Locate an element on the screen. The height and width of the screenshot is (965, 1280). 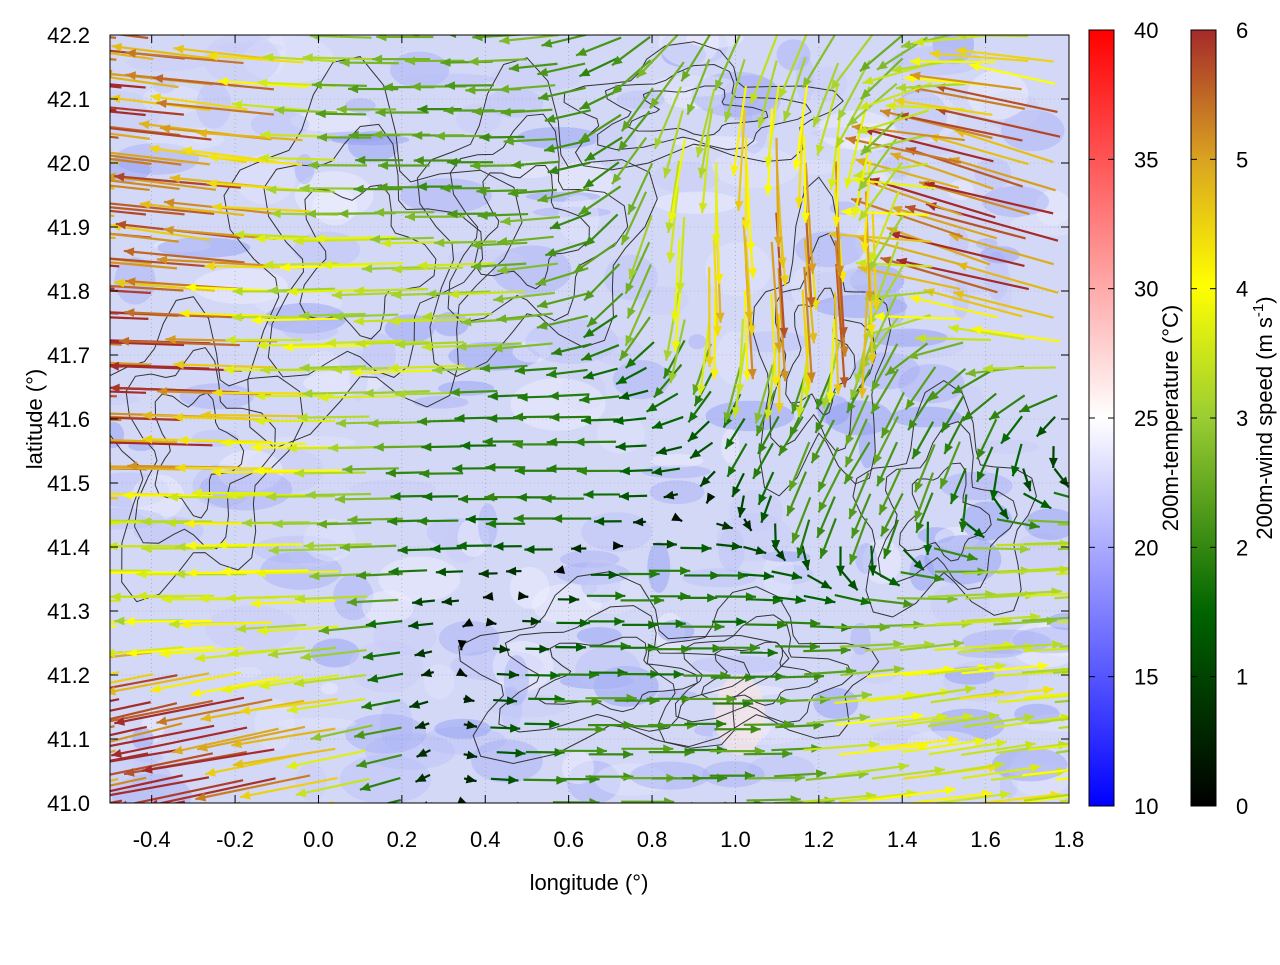
y-tick-label: 41.6 is located at coordinates (68, 419).